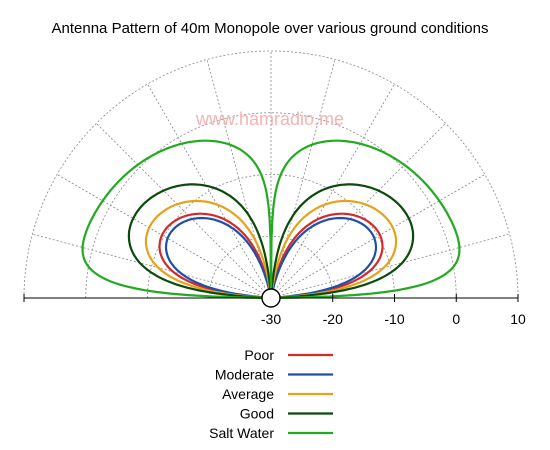 This screenshot has height=450, width=550. I want to click on legend-label: Moderate, so click(244, 375).